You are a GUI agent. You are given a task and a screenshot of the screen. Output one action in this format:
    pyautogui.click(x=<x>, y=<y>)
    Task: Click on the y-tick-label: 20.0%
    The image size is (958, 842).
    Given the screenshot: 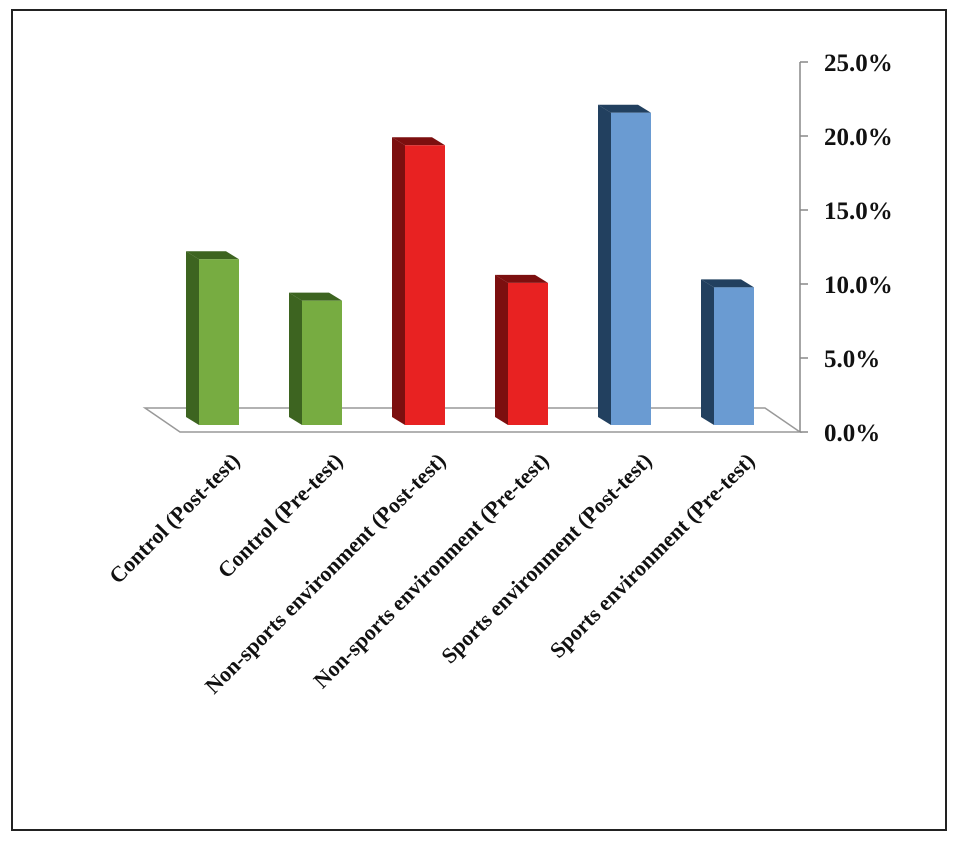 What is the action you would take?
    pyautogui.click(x=858, y=137)
    